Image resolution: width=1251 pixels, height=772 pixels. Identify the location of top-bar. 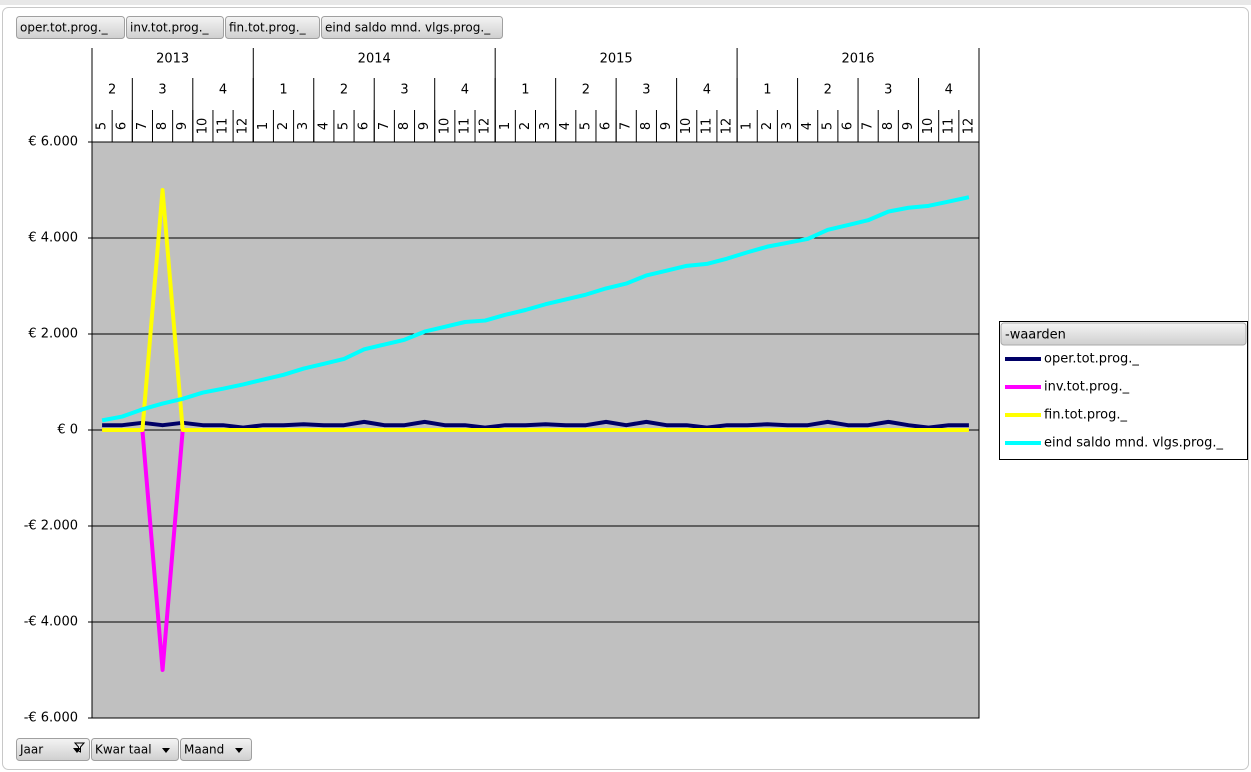
(625, 2).